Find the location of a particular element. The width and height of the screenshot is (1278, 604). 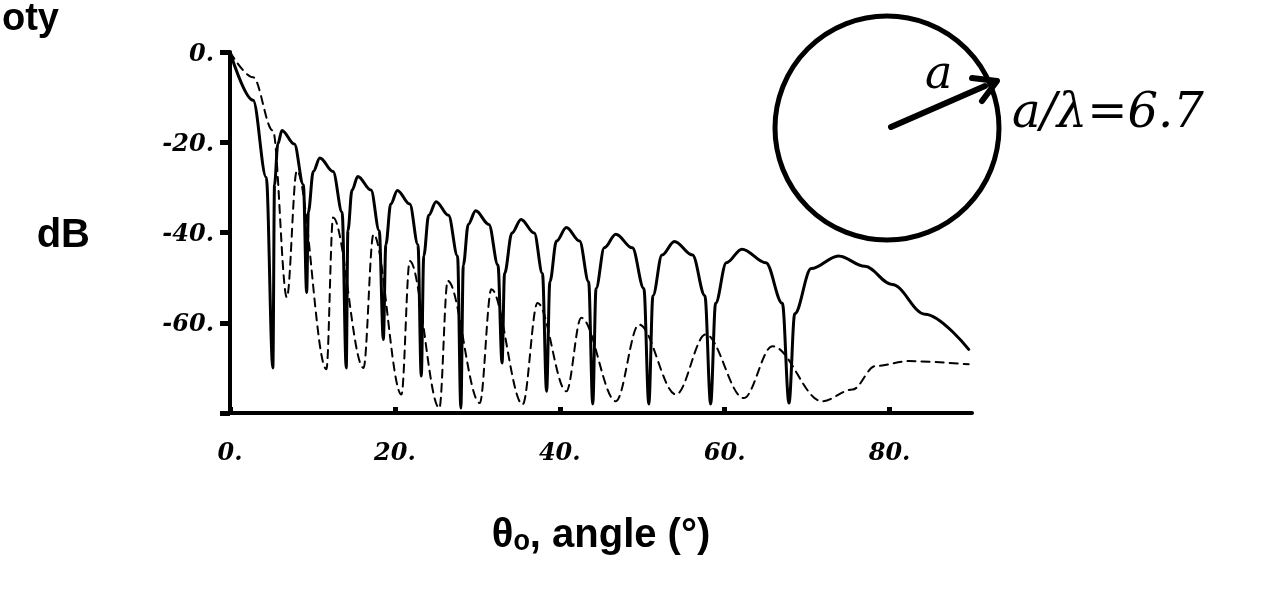

y-axis-title: dB is located at coordinates (63, 232).